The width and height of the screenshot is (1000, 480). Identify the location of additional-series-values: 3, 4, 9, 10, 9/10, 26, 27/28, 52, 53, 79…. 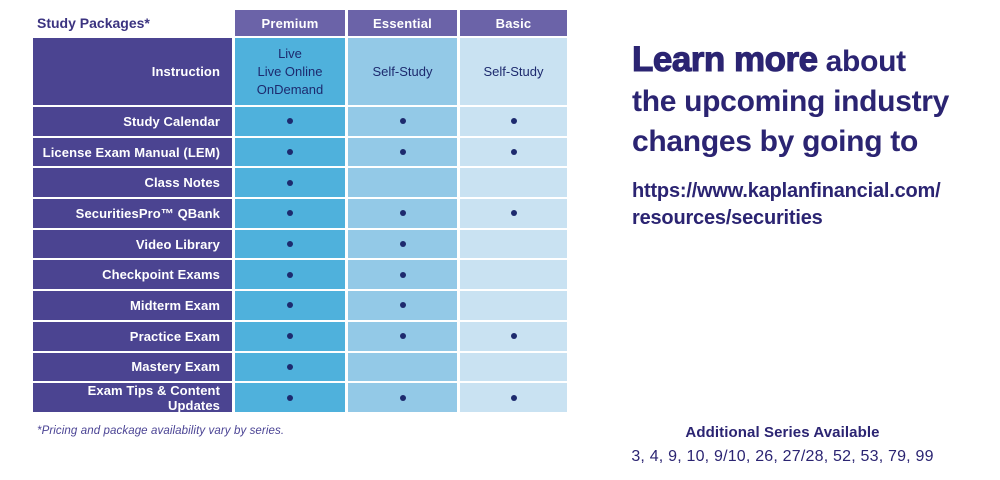
(782, 456).